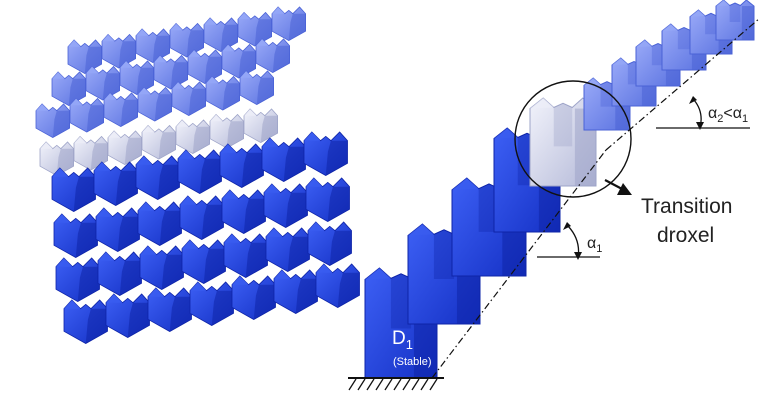 This screenshot has width=763, height=398. Describe the element at coordinates (683, 84) in the screenshot. I see `upper-slope-line` at that location.